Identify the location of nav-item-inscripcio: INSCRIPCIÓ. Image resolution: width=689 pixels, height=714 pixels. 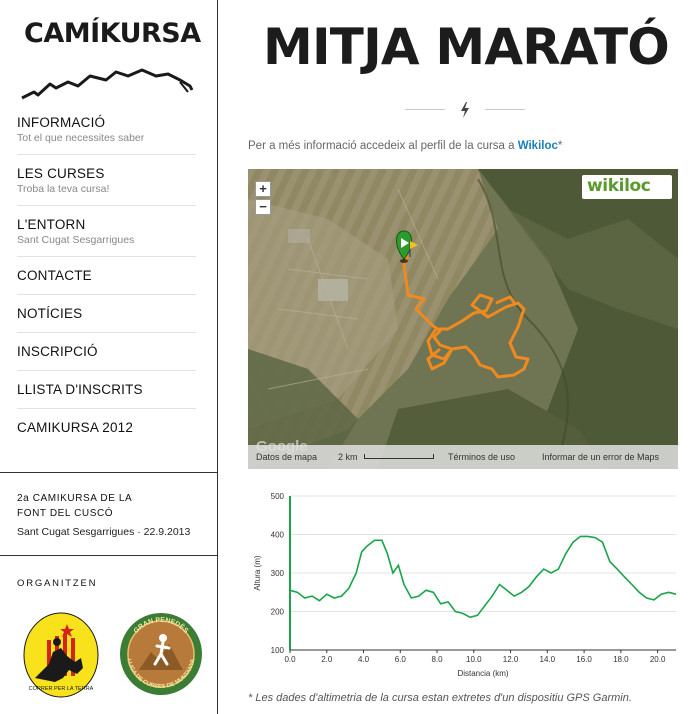
(106, 352).